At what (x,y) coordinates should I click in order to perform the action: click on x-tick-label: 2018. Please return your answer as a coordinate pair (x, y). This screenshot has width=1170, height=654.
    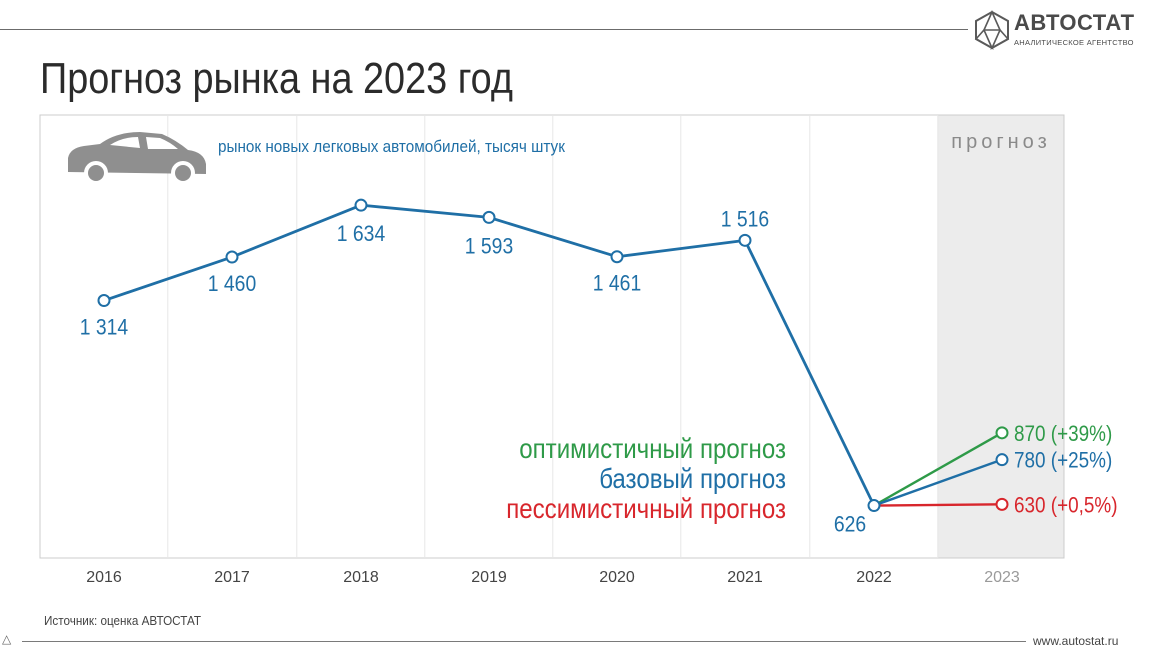
    Looking at the image, I should click on (361, 577).